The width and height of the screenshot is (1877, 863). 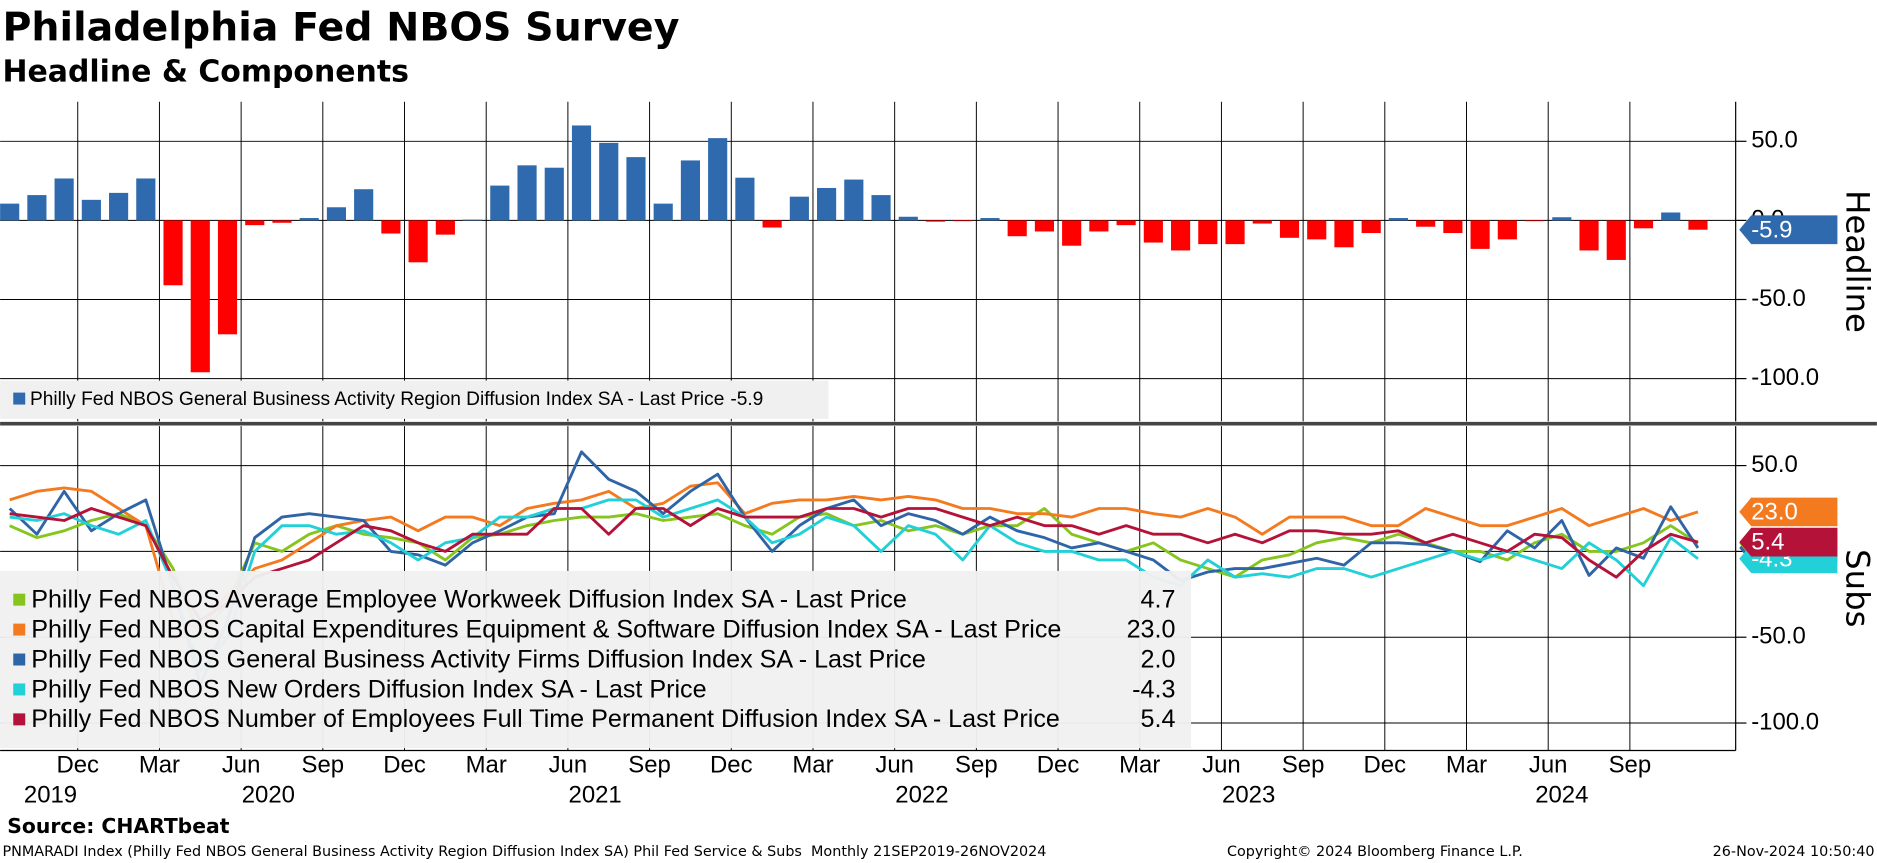 I want to click on year-label: 2021, so click(x=595, y=794).